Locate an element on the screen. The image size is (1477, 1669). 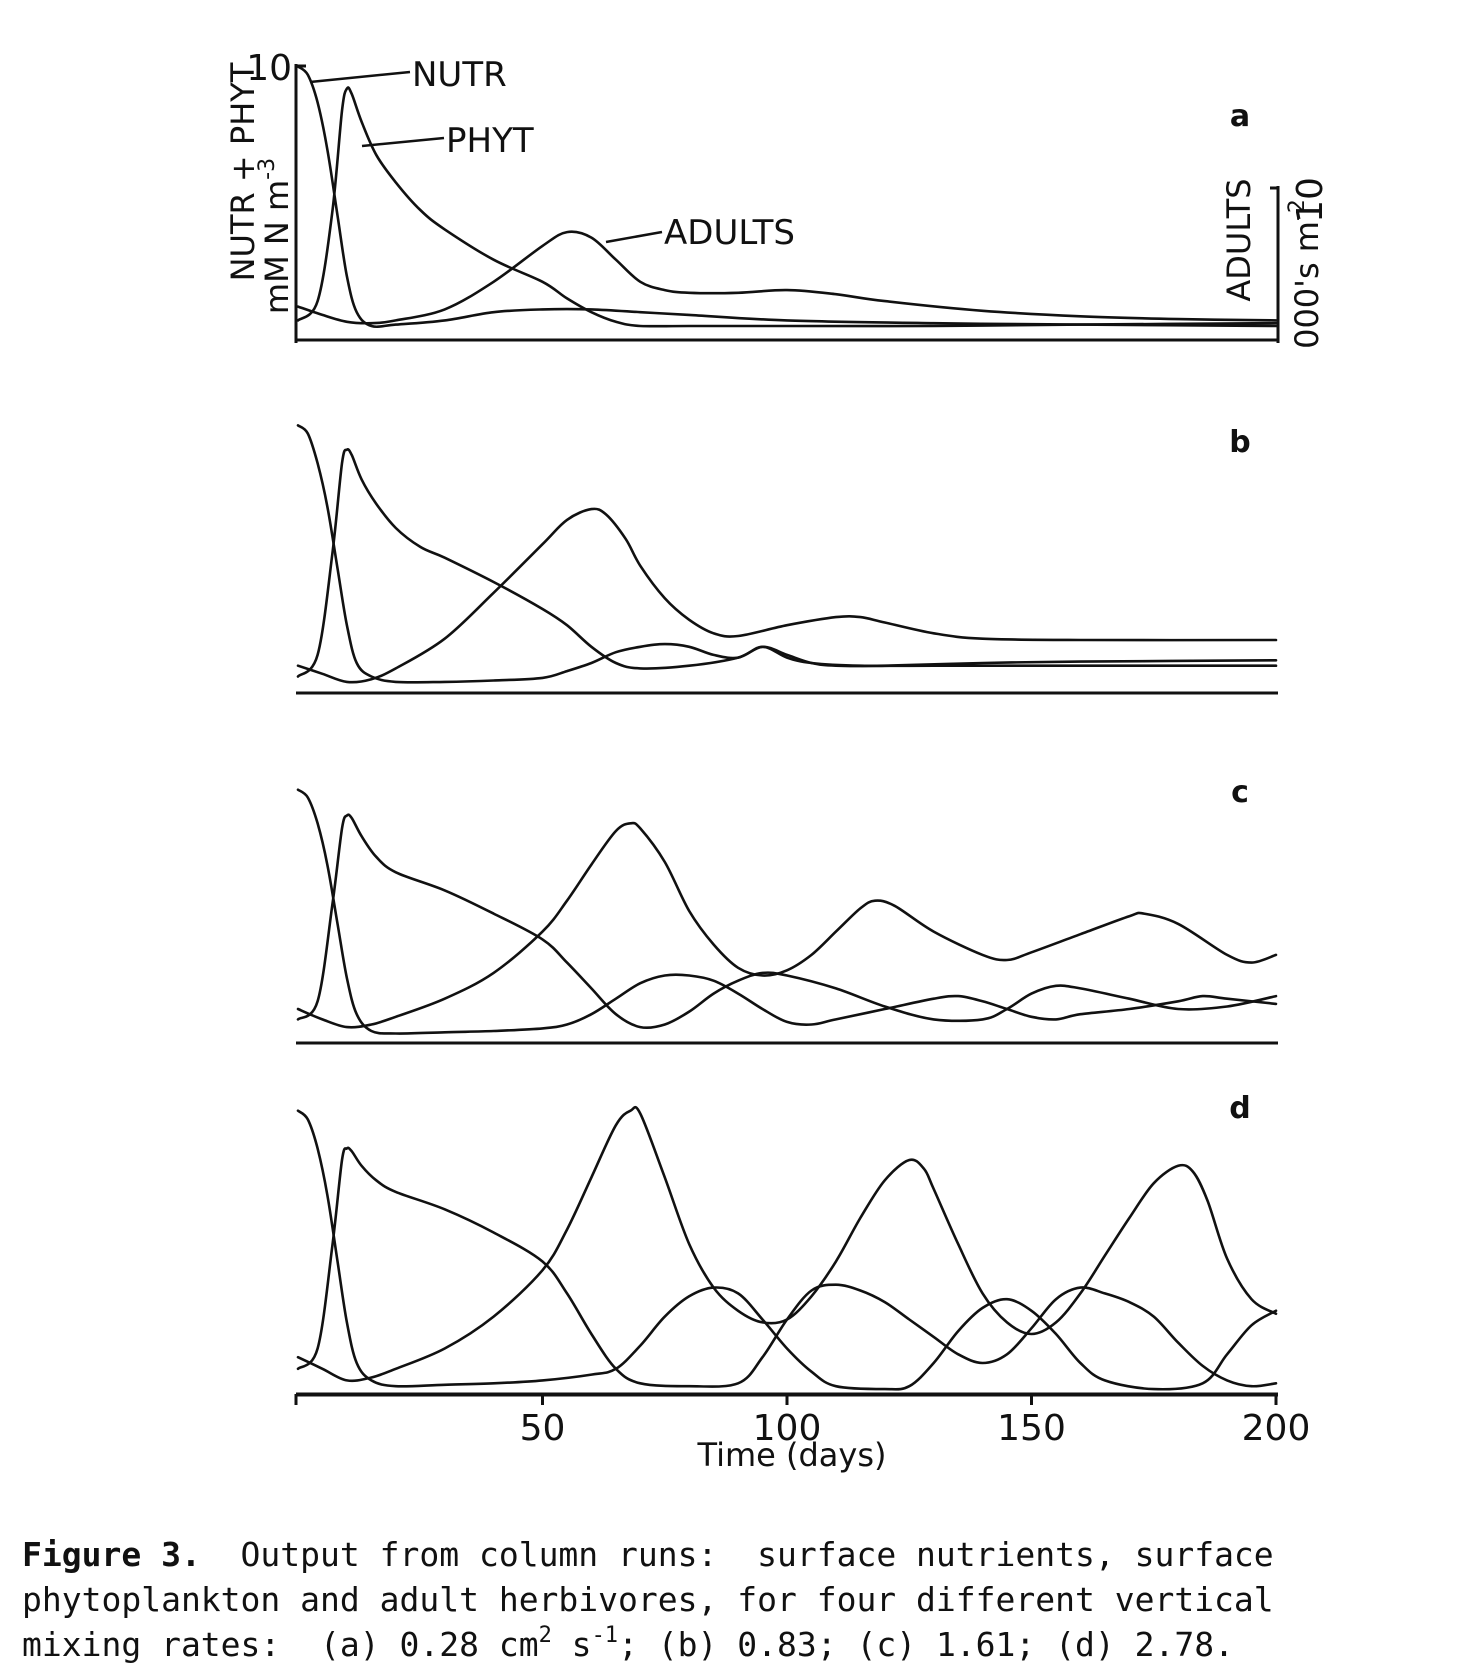
panel-d-adults-line is located at coordinates (787, 1244).